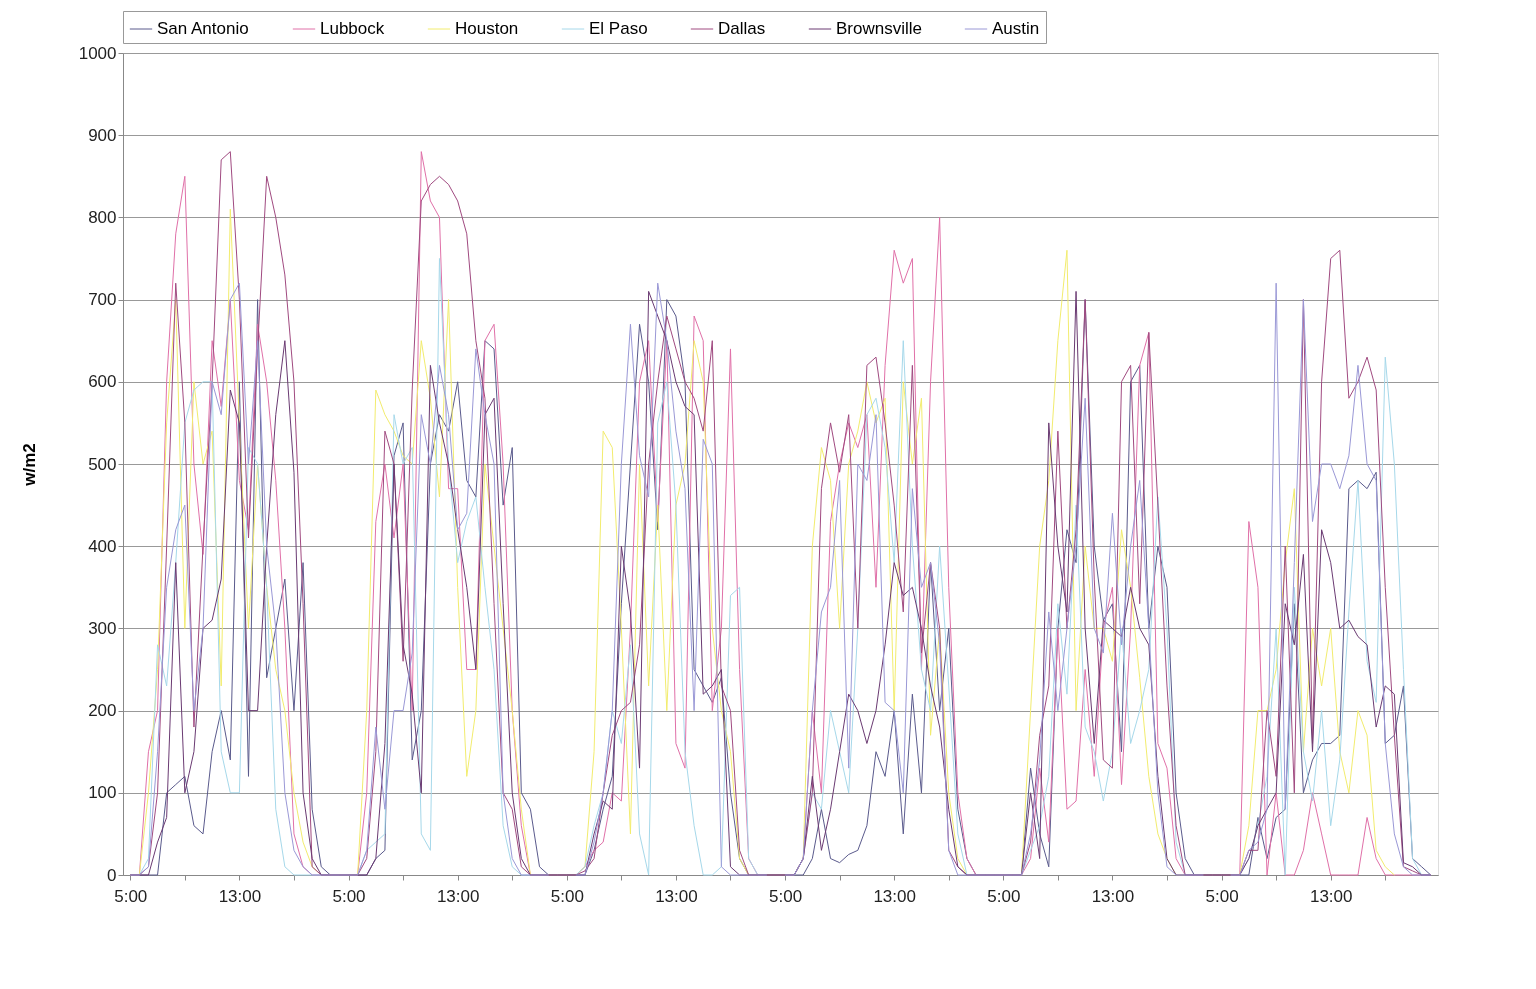 The width and height of the screenshot is (1536, 989). Describe the element at coordinates (102, 382) in the screenshot. I see `y-tick-label: 600` at that location.